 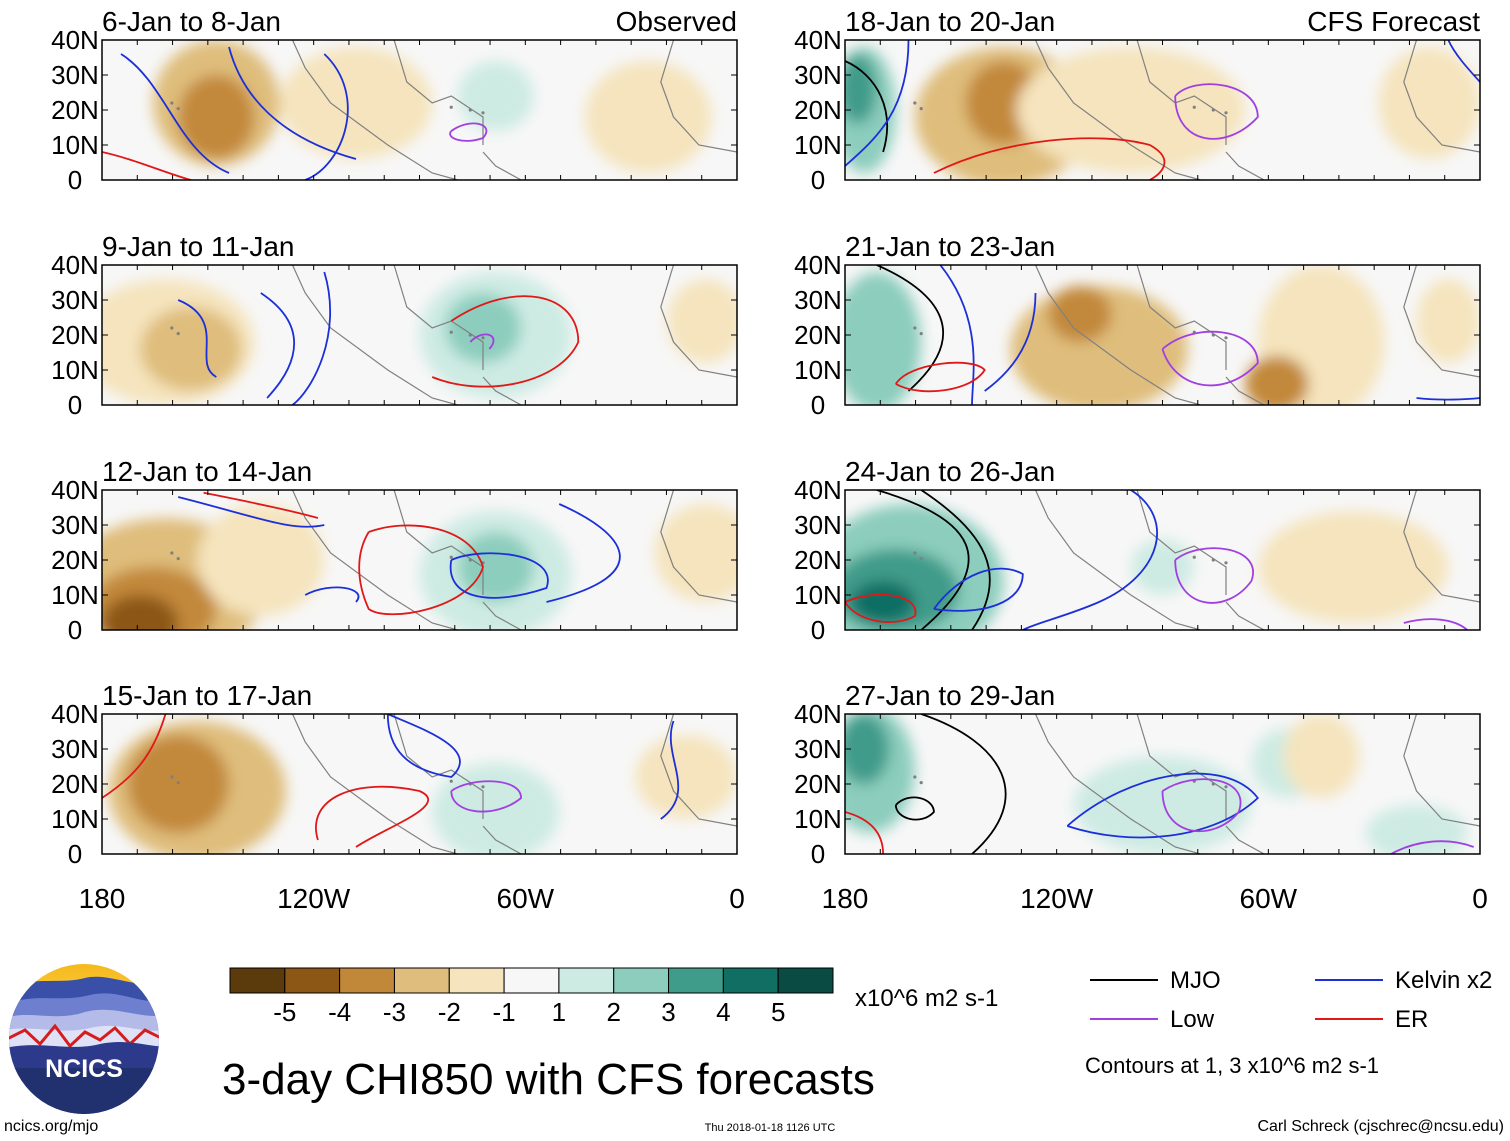 What do you see at coordinates (314, 898) in the screenshot?
I see `lon-tick-label: 120W` at bounding box center [314, 898].